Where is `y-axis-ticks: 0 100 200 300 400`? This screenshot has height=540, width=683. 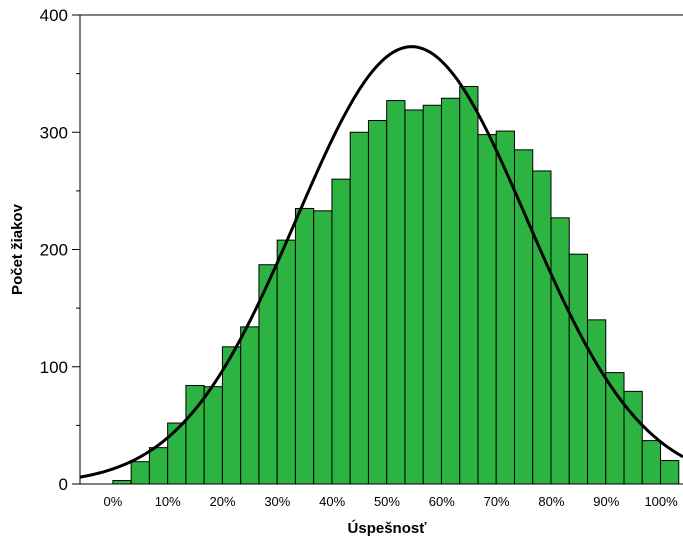
y-axis-ticks: 0 100 200 300 400 is located at coordinates (60, 250).